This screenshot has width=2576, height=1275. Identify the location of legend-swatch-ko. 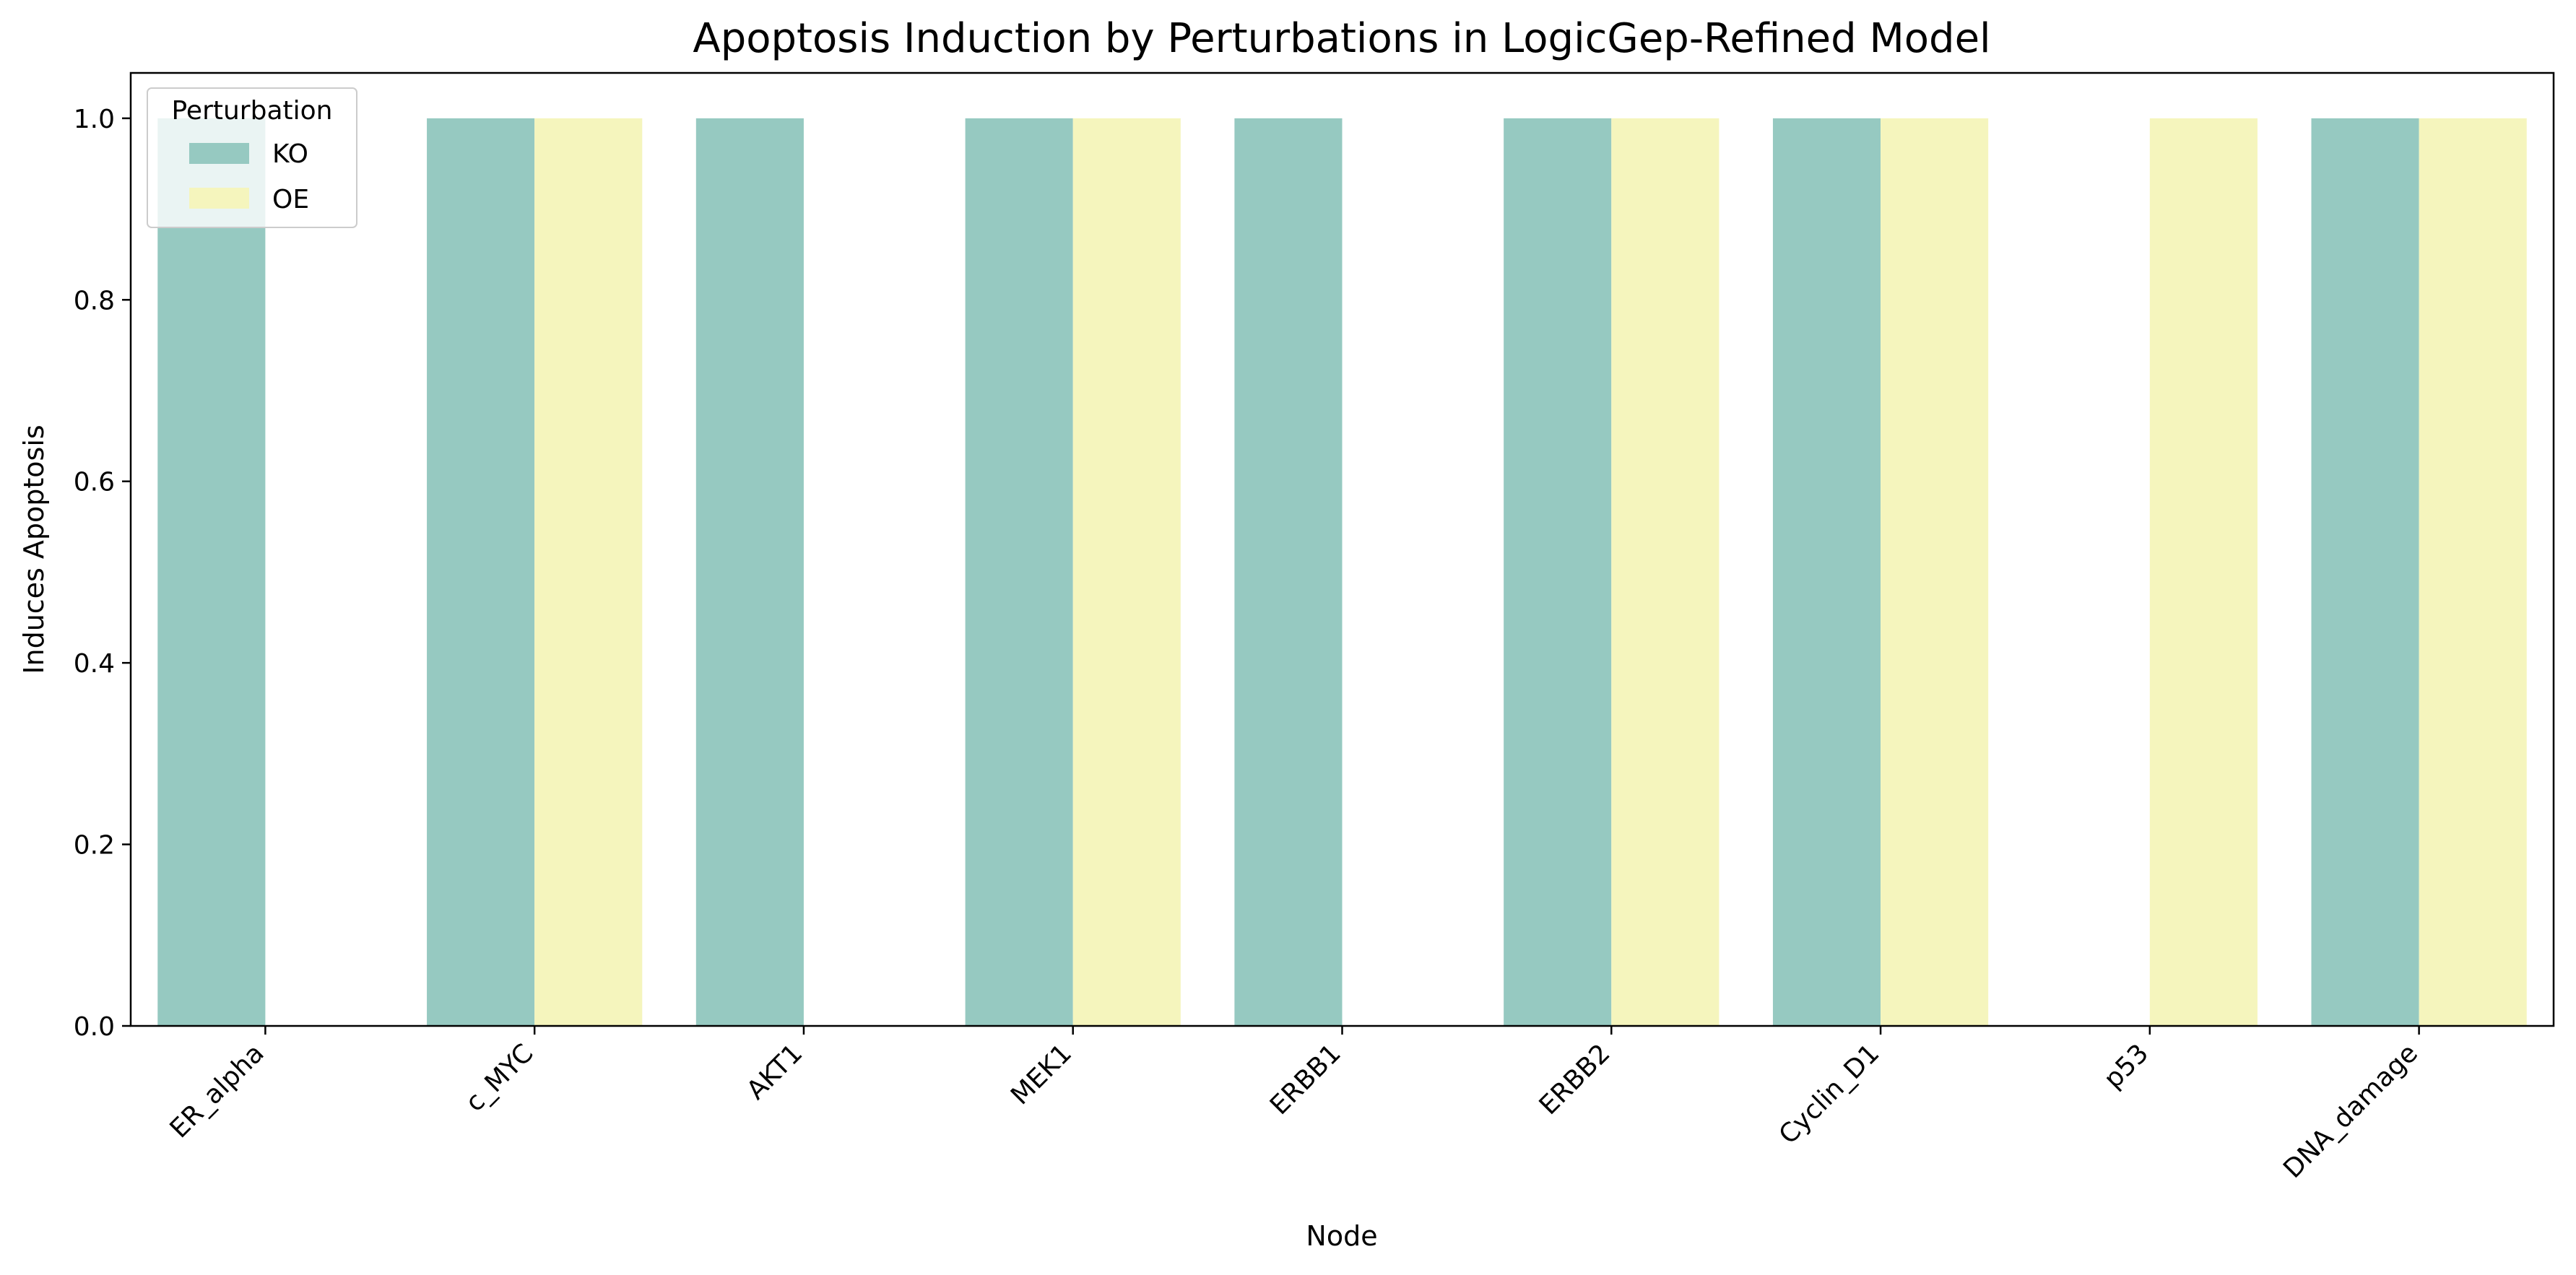
(219, 153).